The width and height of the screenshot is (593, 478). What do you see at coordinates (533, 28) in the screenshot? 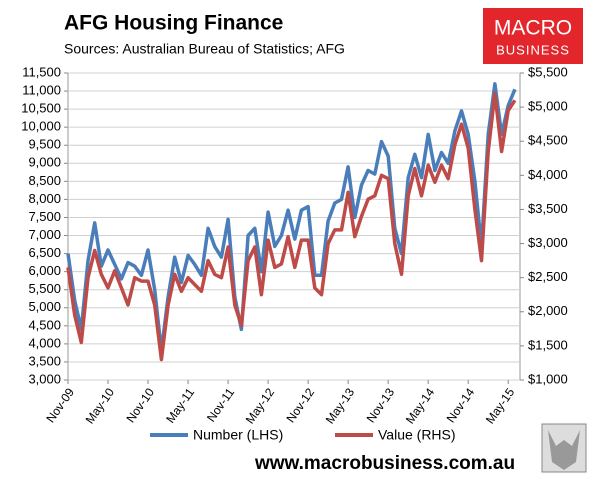
I see `logo-text: MACRO` at bounding box center [533, 28].